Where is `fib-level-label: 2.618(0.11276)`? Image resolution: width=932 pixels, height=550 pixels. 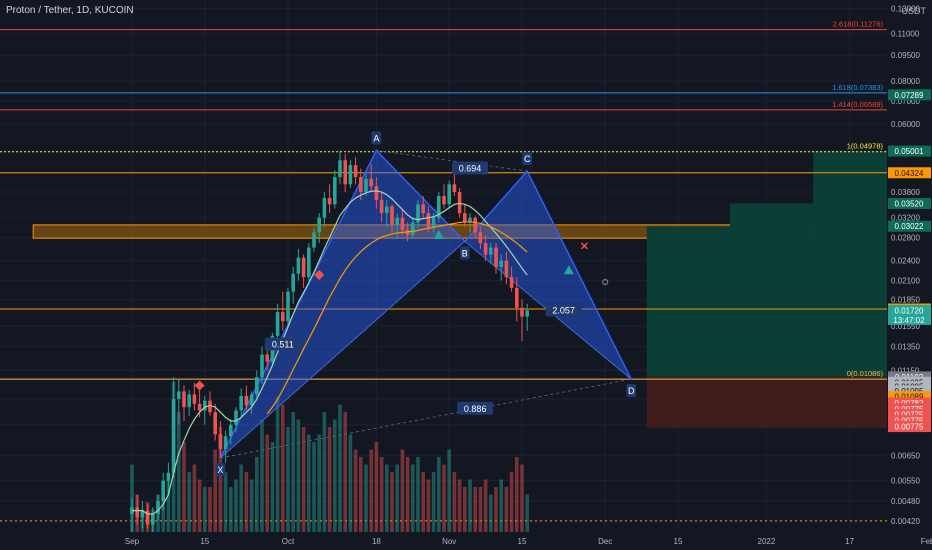
fib-level-label: 2.618(0.11276) is located at coordinates (858, 24).